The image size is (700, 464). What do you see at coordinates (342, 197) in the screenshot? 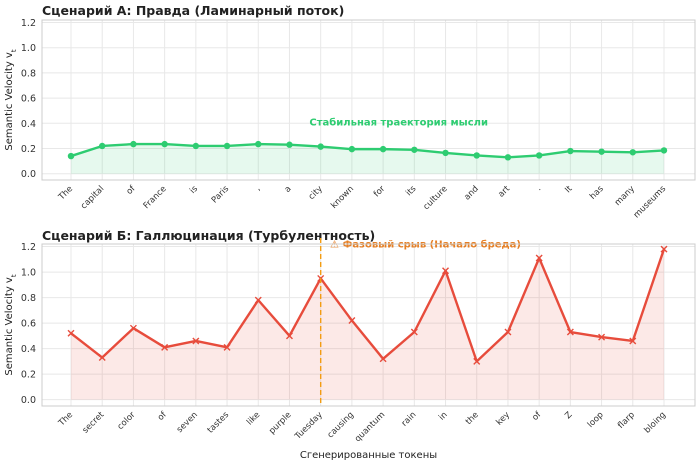
I see `x-tick-label: known` at bounding box center [342, 197].